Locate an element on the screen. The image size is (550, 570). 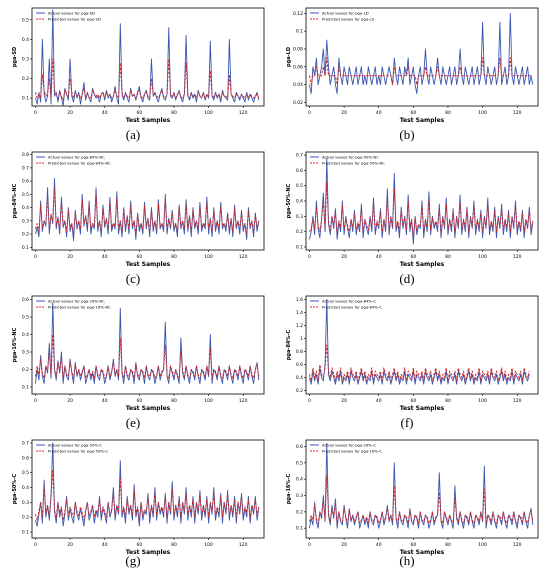
legend-label-h-0: Actual values for pga-16%-C is located at coordinates (349, 444).